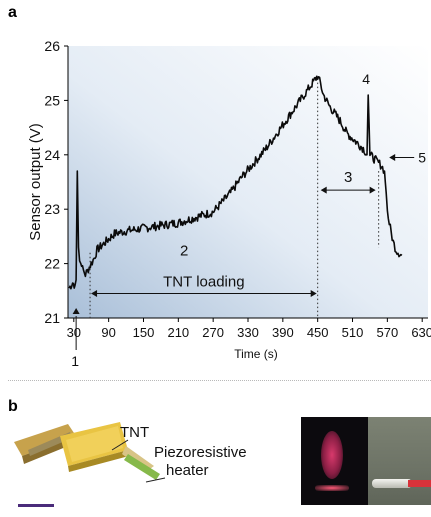  I want to click on marker5-label: 5, so click(422, 158).